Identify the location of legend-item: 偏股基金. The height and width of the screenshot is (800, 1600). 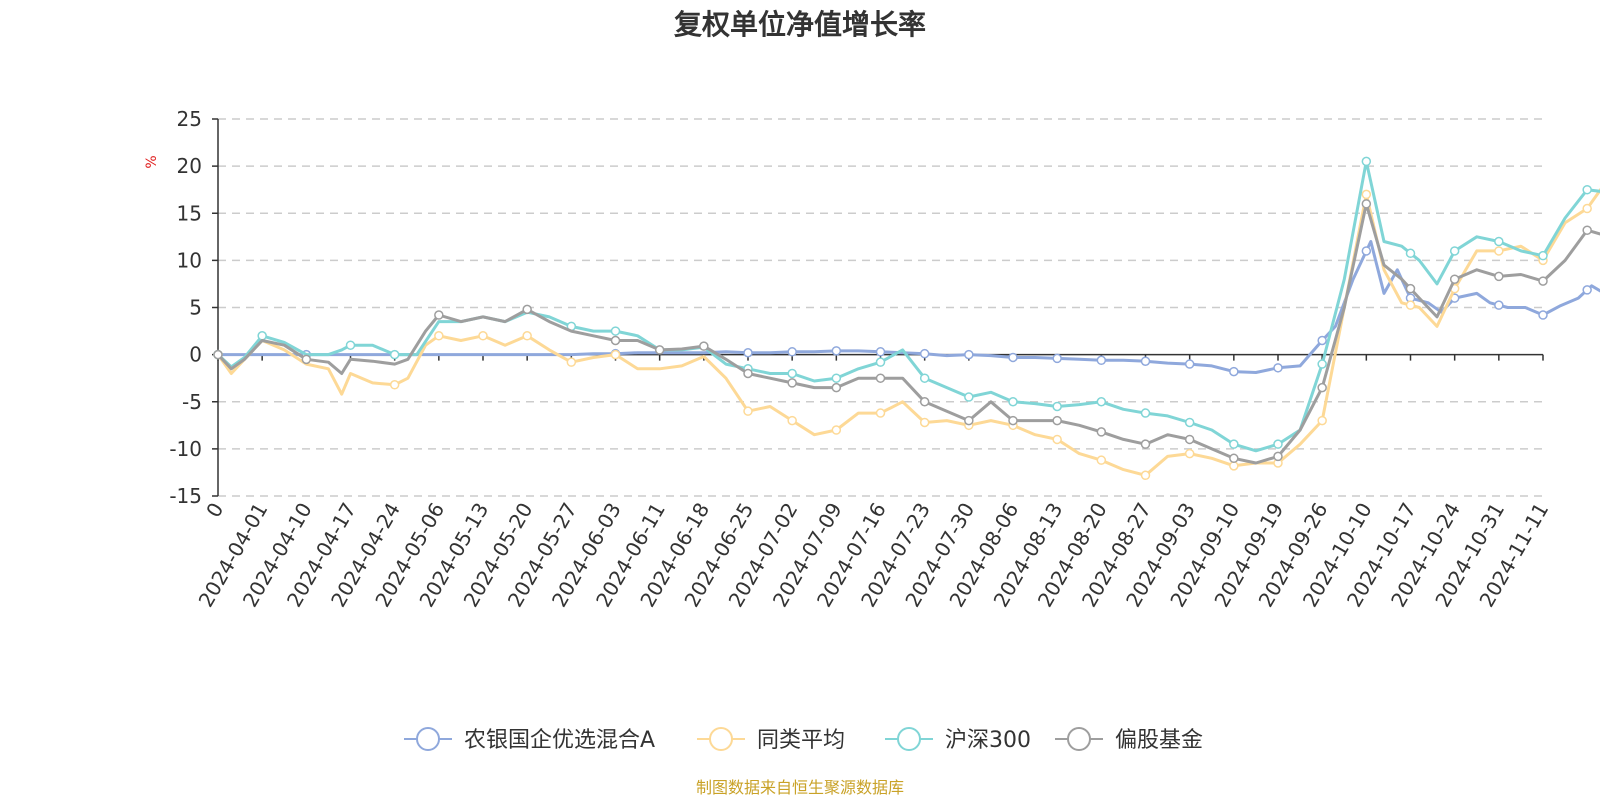
(1129, 740).